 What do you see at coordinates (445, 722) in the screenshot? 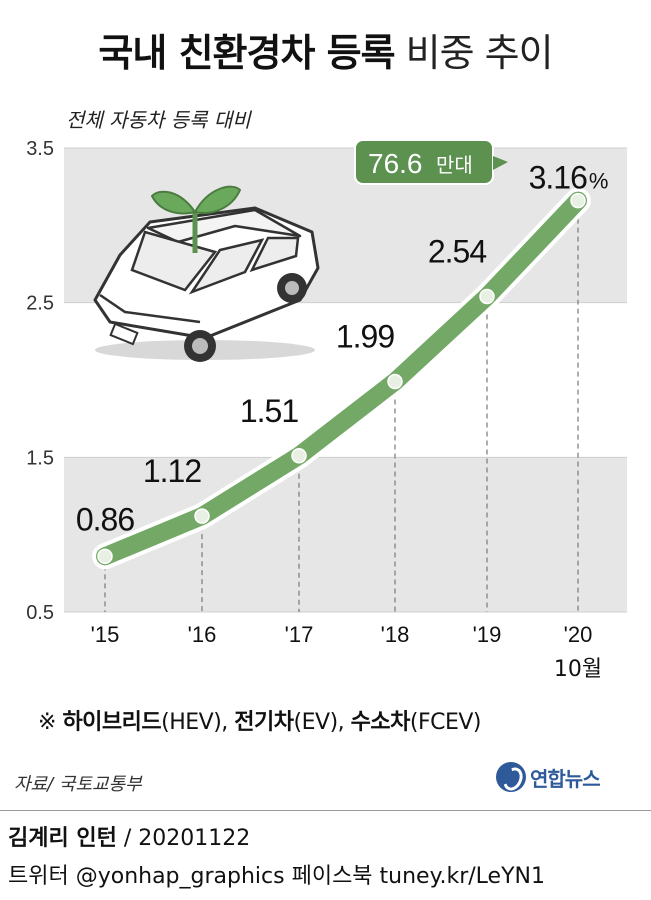
I see `note-fcev-code: (FCEV)` at bounding box center [445, 722].